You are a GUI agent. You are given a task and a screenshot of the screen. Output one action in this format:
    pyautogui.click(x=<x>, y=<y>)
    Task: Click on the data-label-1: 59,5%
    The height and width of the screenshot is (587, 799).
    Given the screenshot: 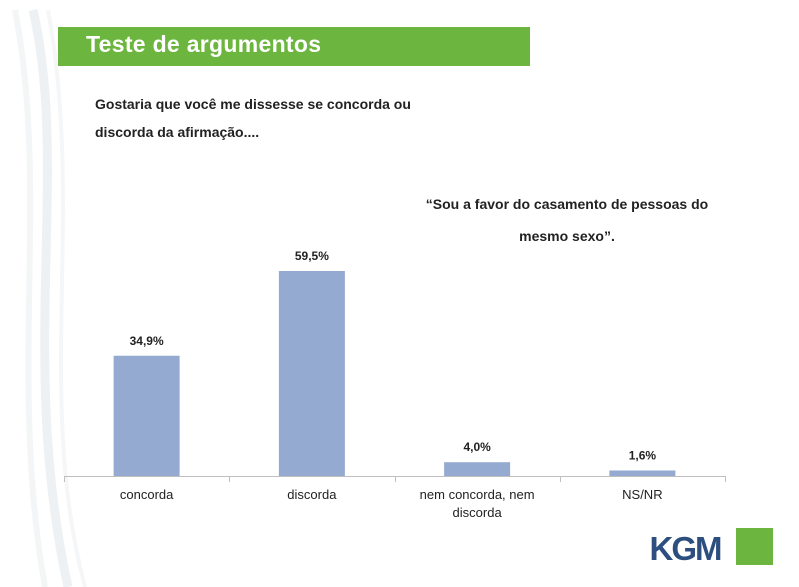 What is the action you would take?
    pyautogui.click(x=312, y=256)
    